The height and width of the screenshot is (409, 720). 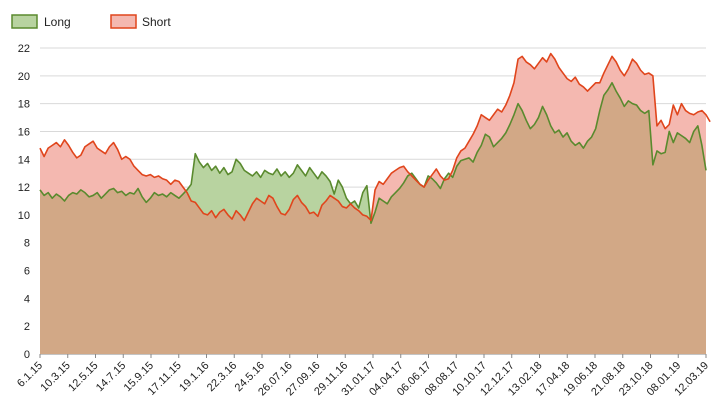 What do you see at coordinates (194, 377) in the screenshot?
I see `x-tick-label: 19.1.16` at bounding box center [194, 377].